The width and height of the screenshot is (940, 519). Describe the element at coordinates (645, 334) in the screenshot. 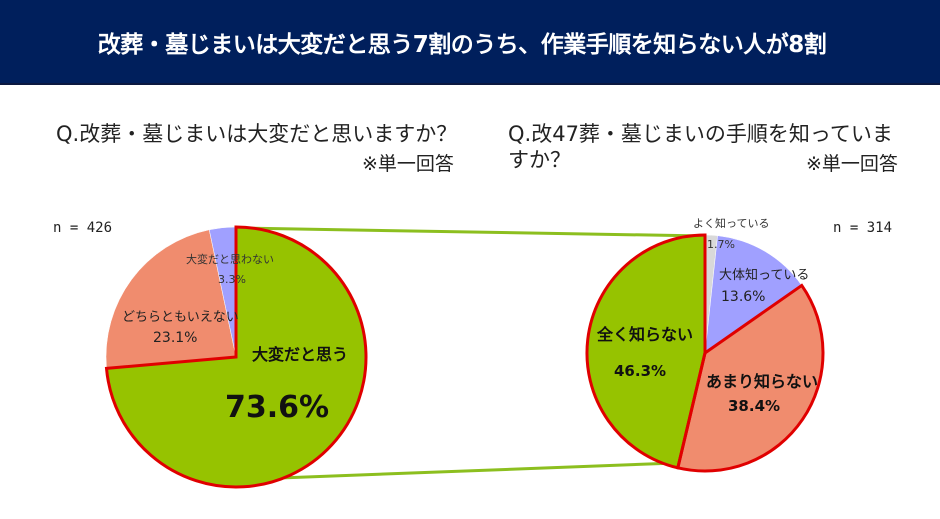

I see `right-slice-label-not-at-all: 全く知らない` at that location.